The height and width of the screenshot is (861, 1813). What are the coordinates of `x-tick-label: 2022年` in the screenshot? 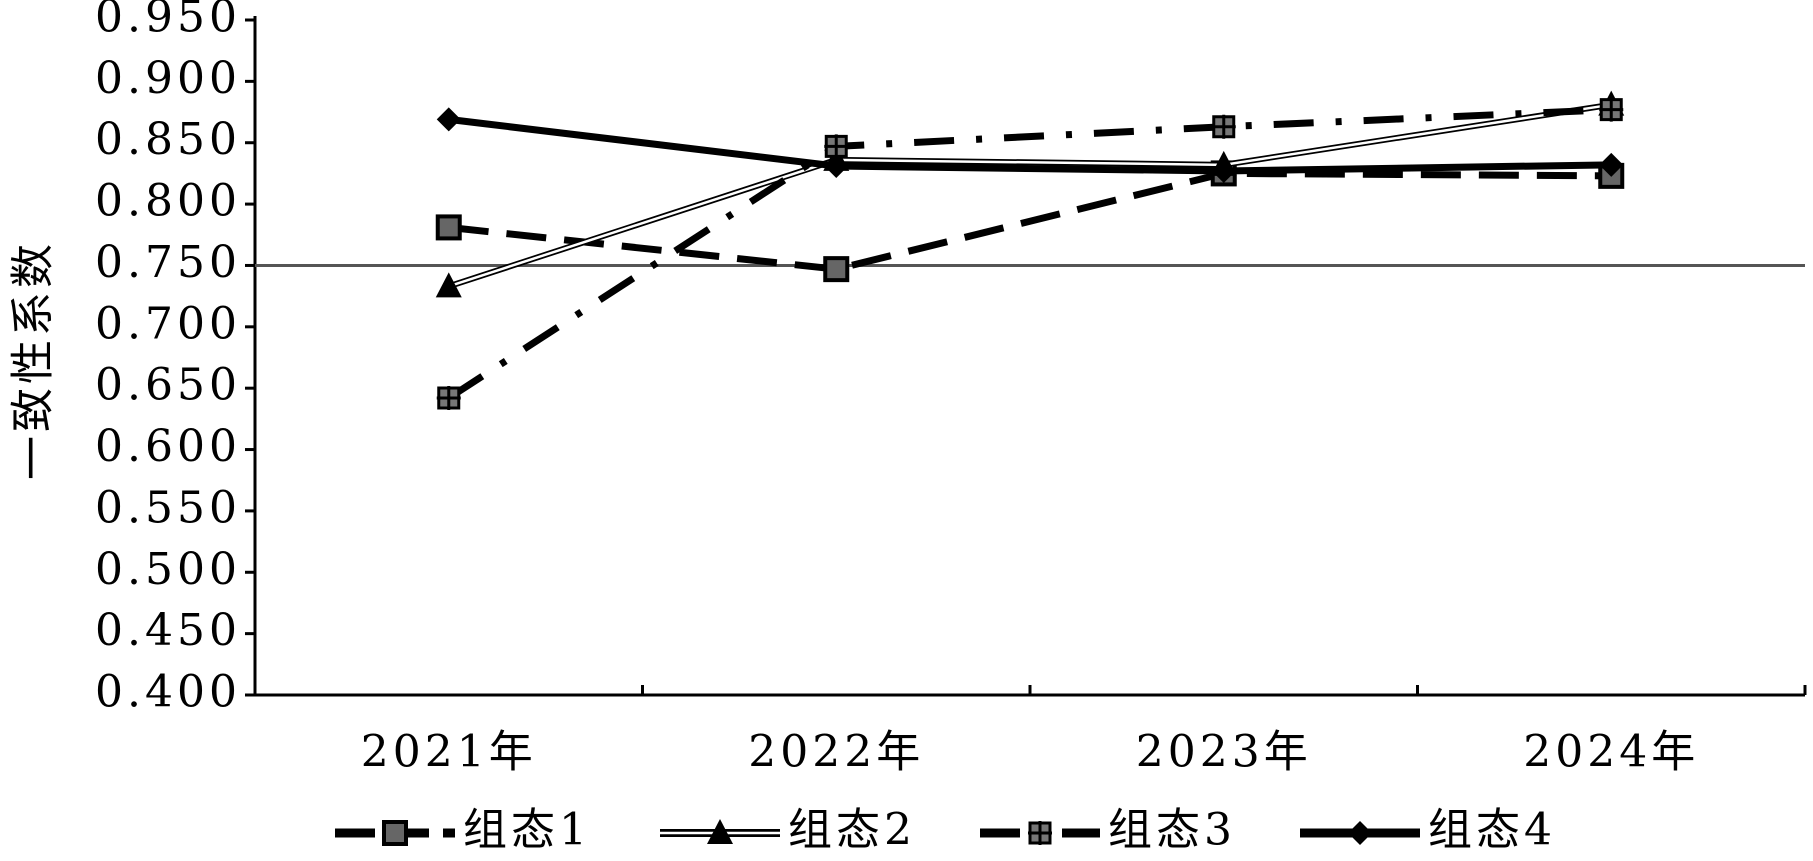 It's located at (836, 752).